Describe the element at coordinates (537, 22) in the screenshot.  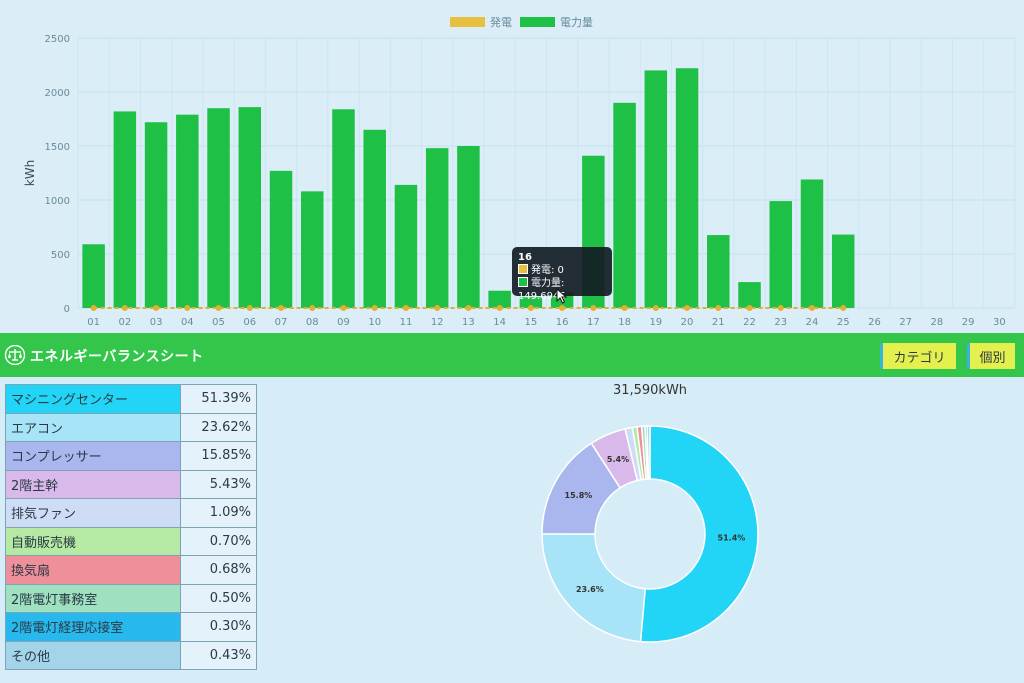
I see `legend-energy-swatch` at that location.